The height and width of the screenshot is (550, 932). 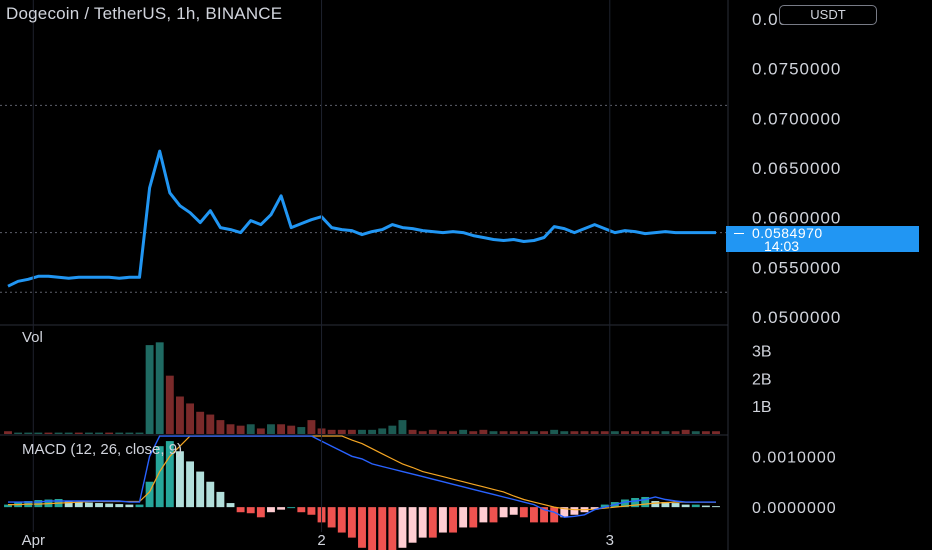 I want to click on volume-axis-label: 1B, so click(x=762, y=407).